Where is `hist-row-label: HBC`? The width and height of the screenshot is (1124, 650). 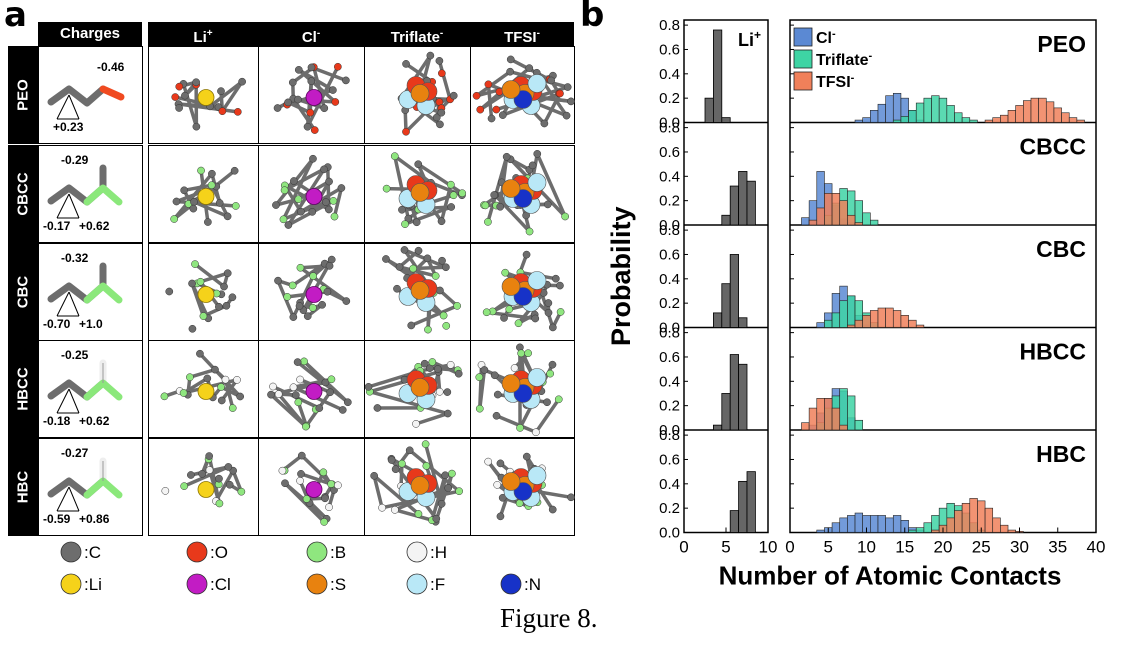
hist-row-label: HBC is located at coordinates (1061, 454).